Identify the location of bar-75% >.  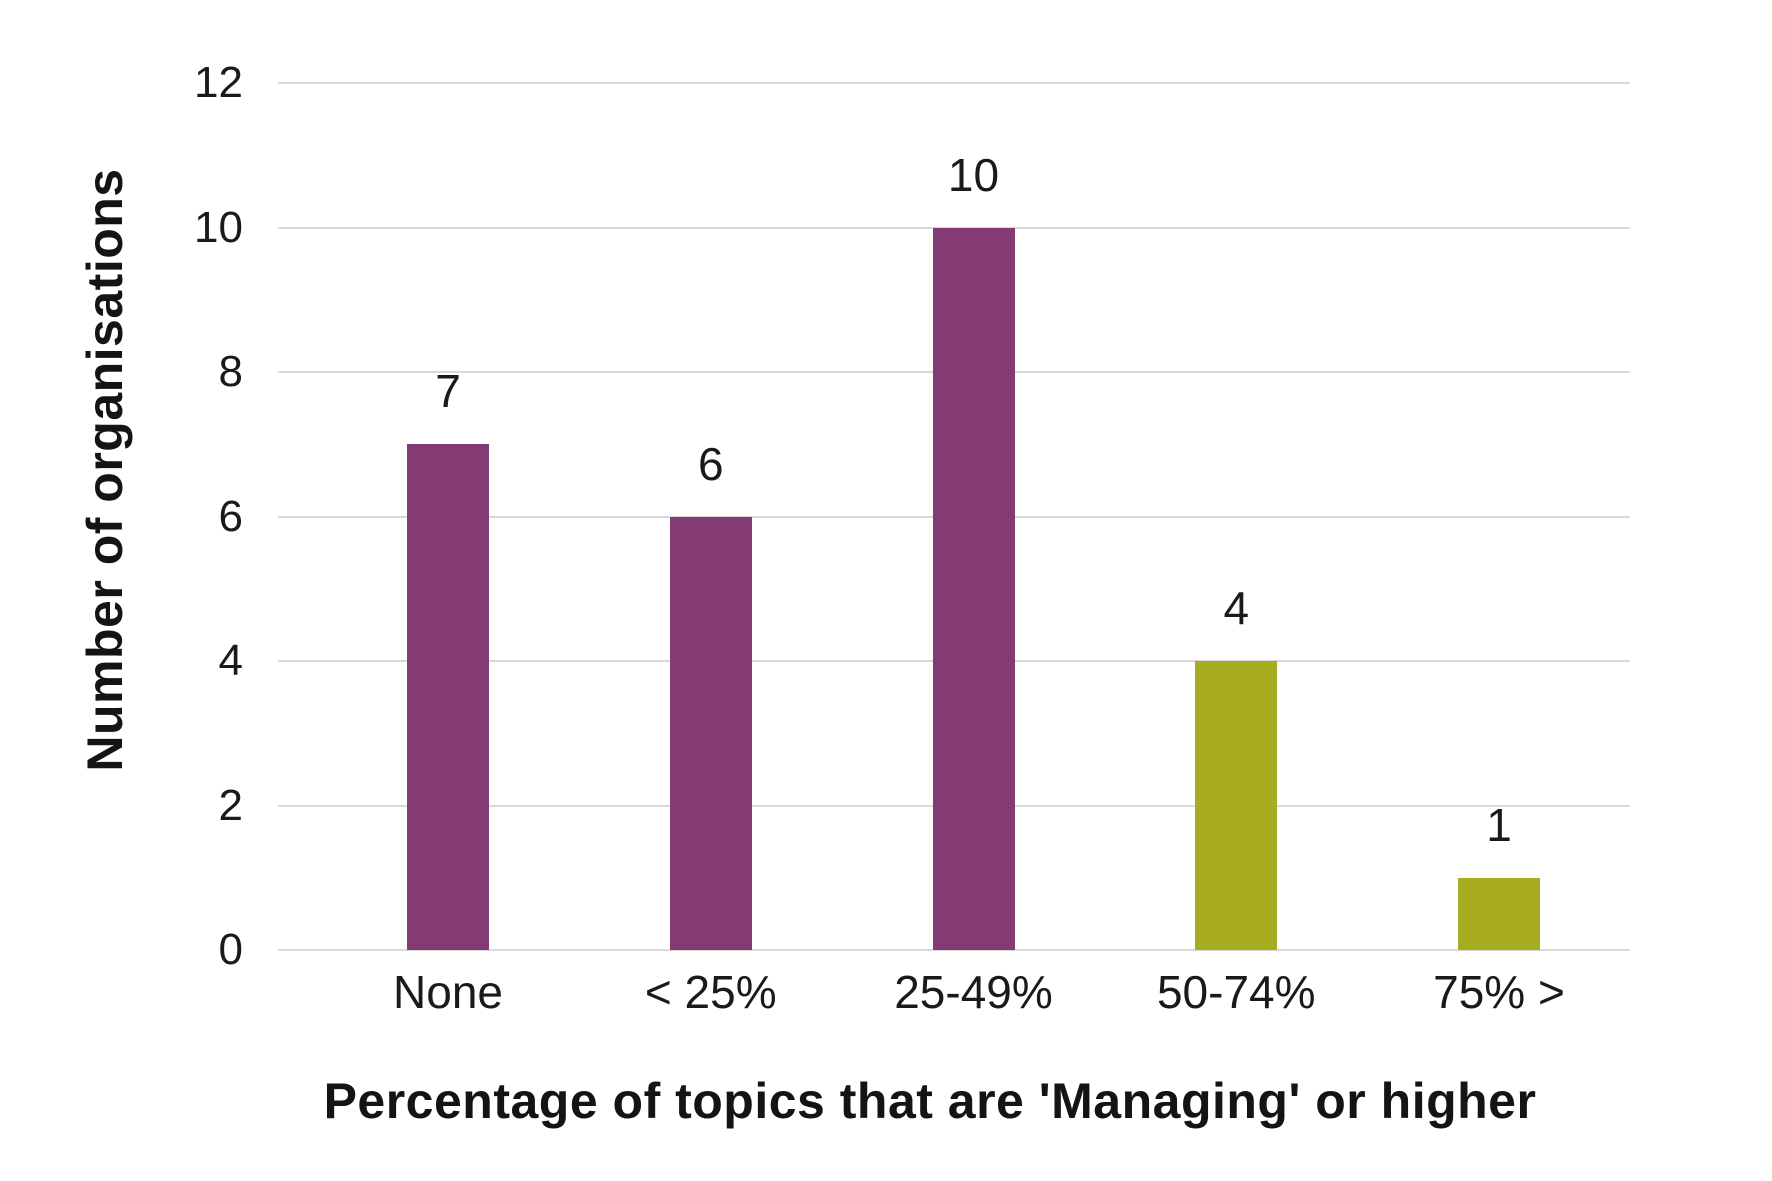
(1499, 913).